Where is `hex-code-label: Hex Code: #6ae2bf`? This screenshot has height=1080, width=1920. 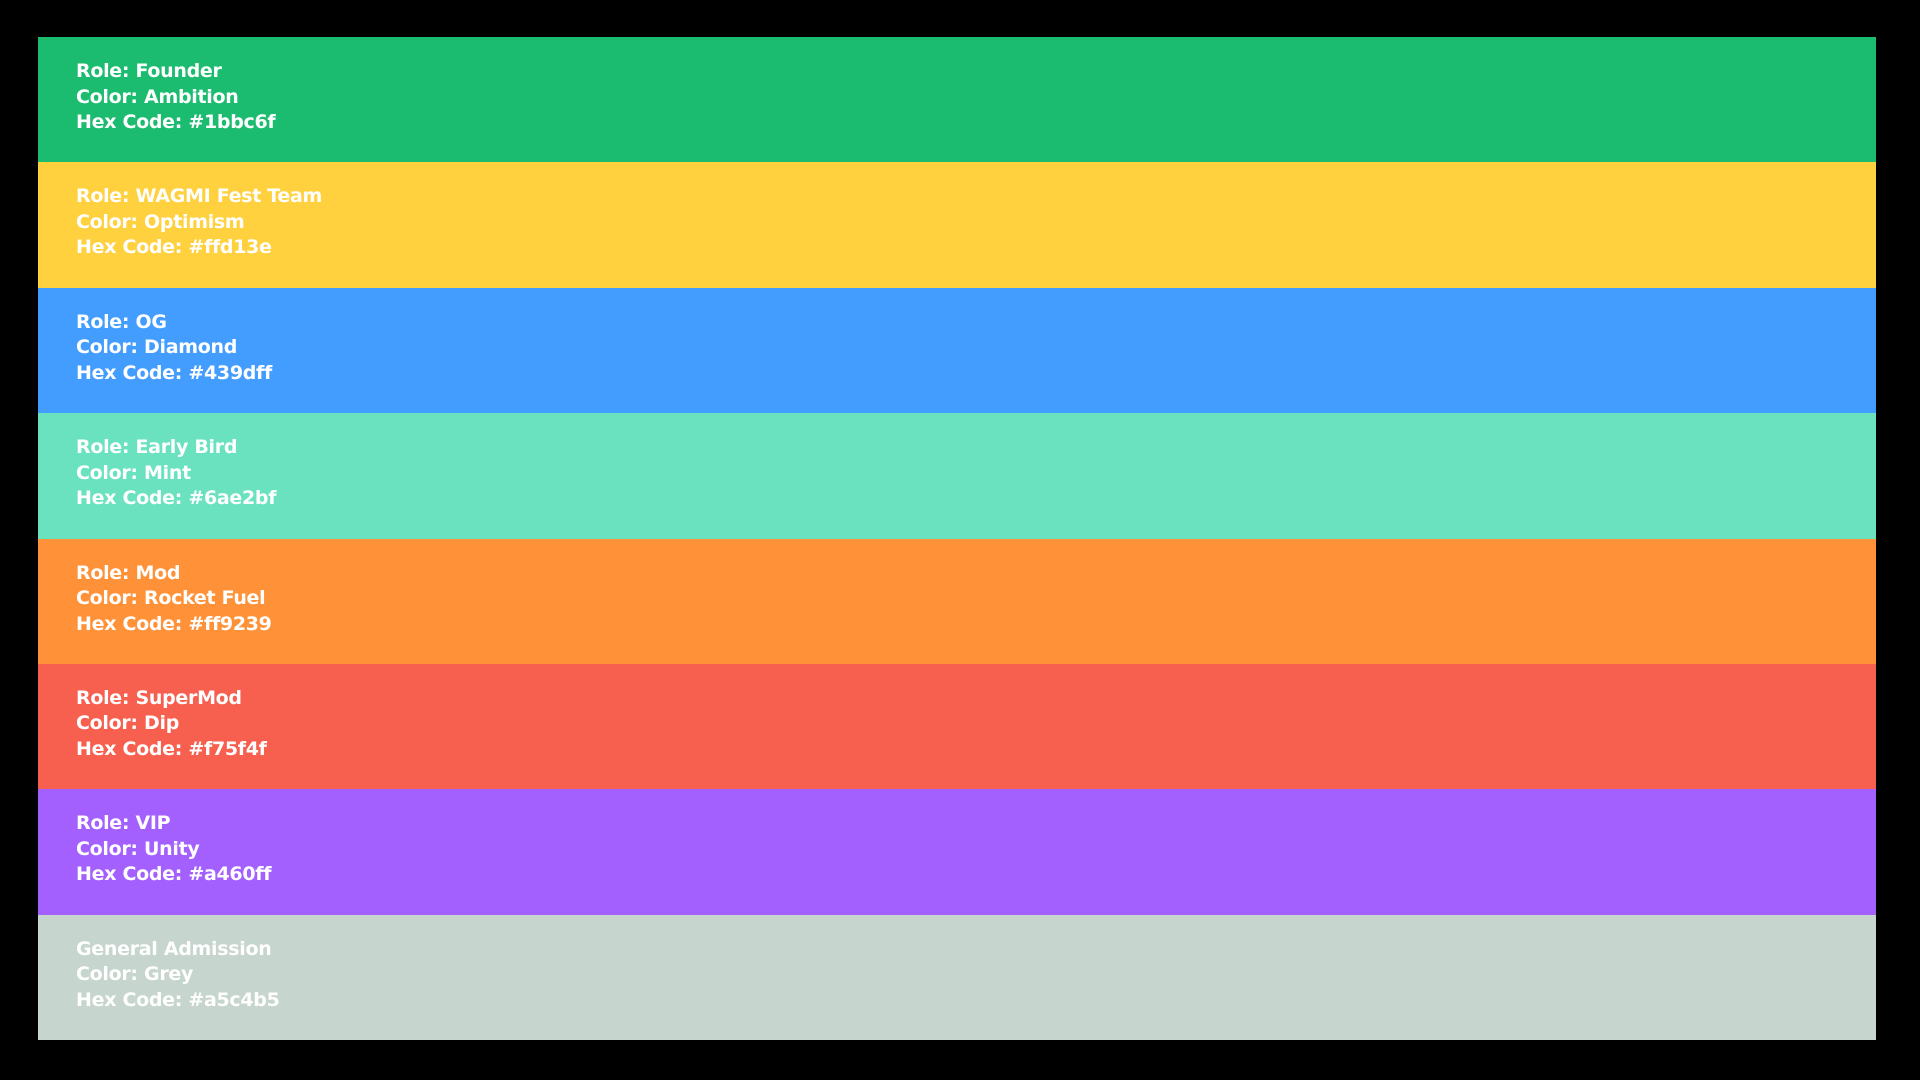 hex-code-label: Hex Code: #6ae2bf is located at coordinates (176, 498).